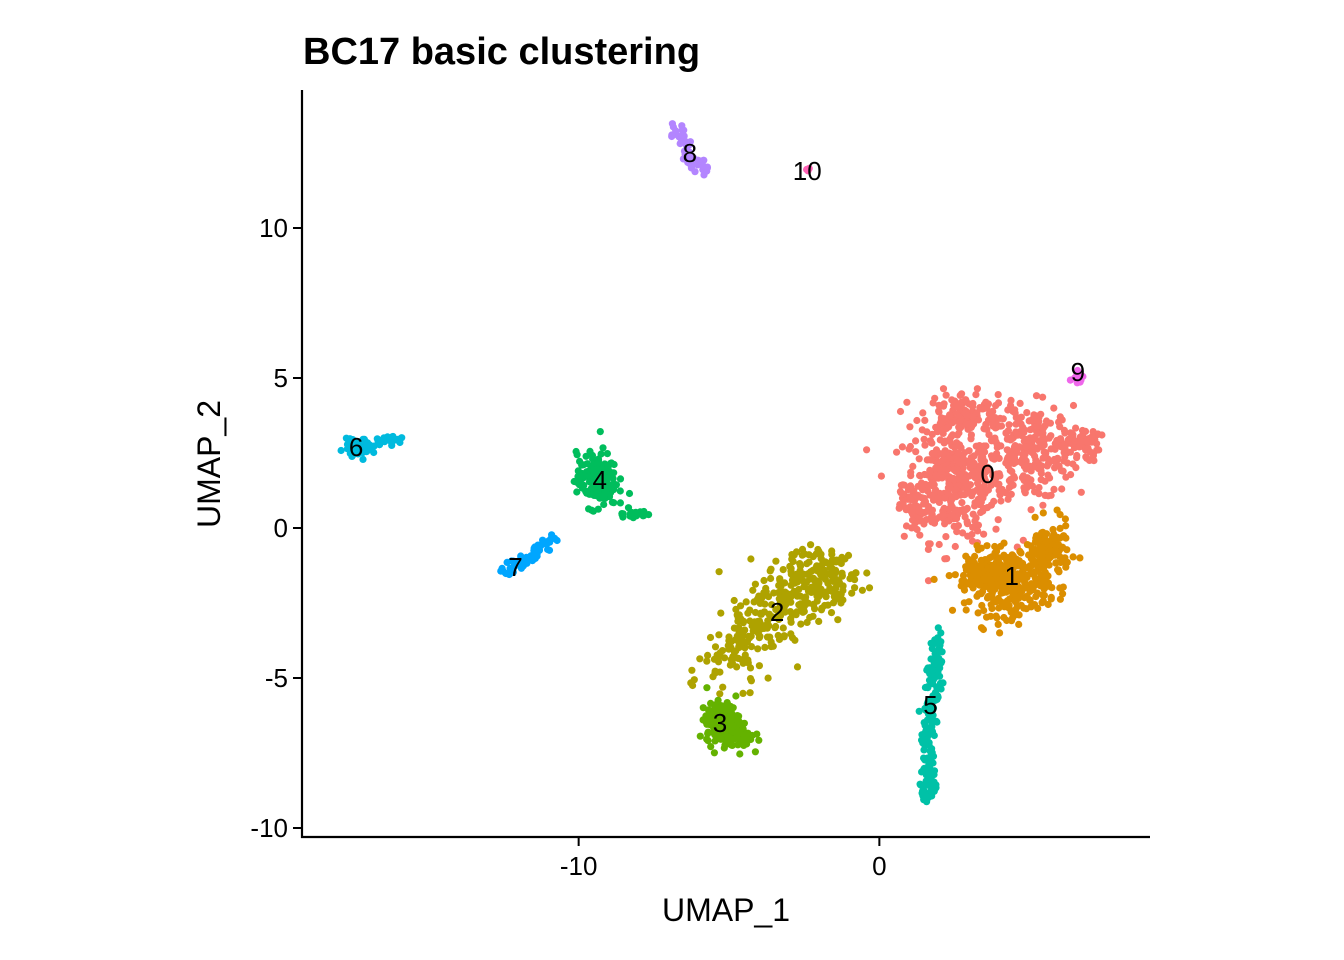 The image size is (1344, 960). What do you see at coordinates (276, 678) in the screenshot?
I see `y-tick-label: -5` at bounding box center [276, 678].